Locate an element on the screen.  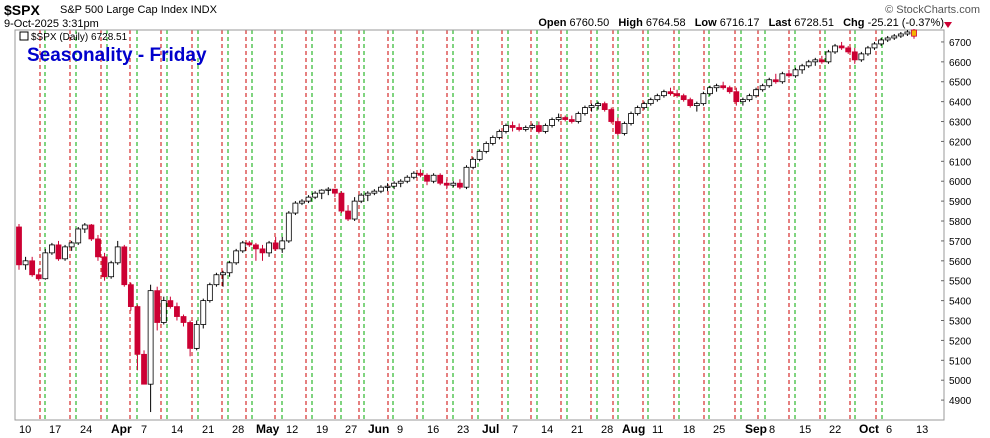
x-tick-label: 21 is located at coordinates (577, 430).